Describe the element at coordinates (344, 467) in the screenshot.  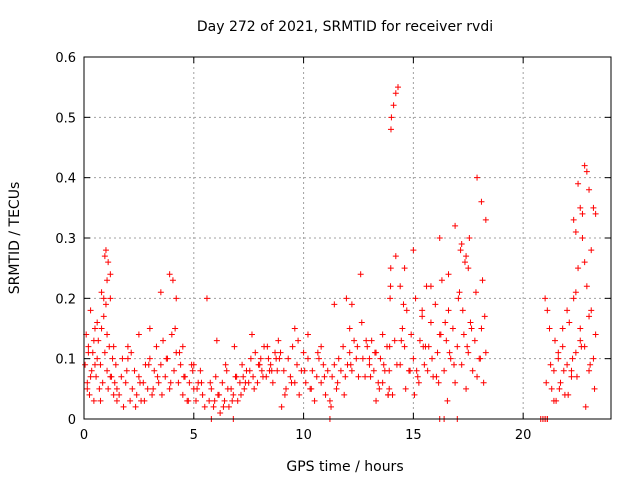
I see `x-axis-label: GPS time / hours` at that location.